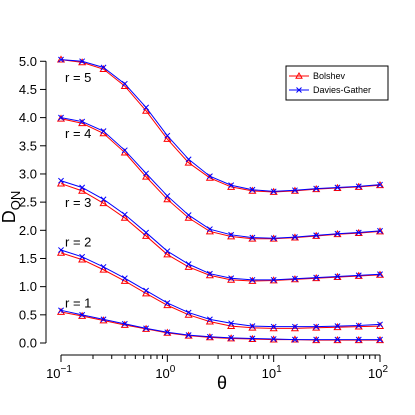  Describe the element at coordinates (78, 202) in the screenshot. I see `curve-annotation: r = 3` at that location.